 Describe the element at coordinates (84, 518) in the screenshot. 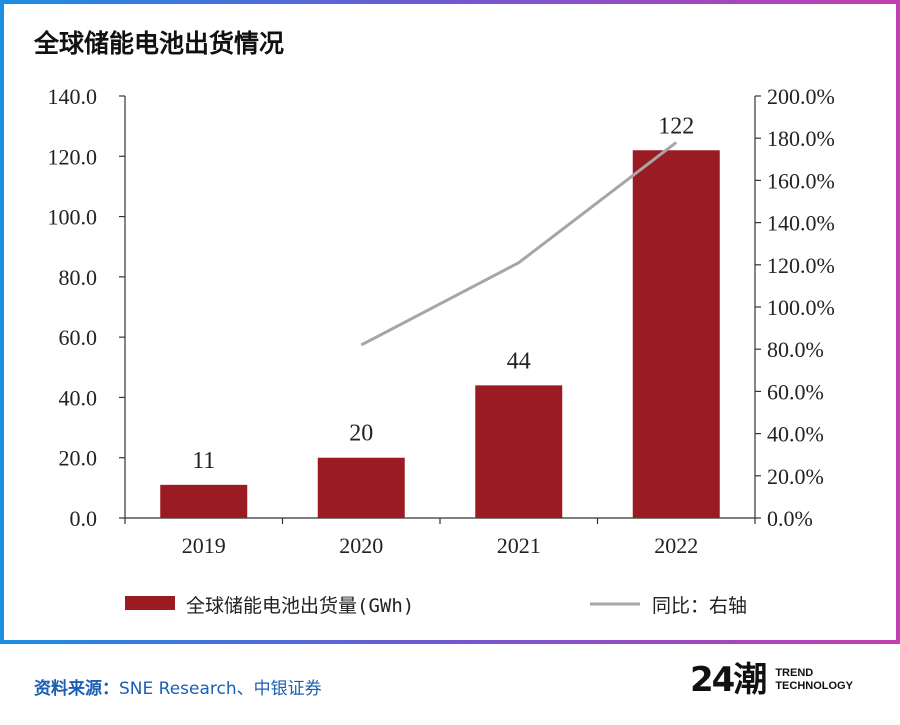

I see `y-left-tick-label: 0.0` at that location.